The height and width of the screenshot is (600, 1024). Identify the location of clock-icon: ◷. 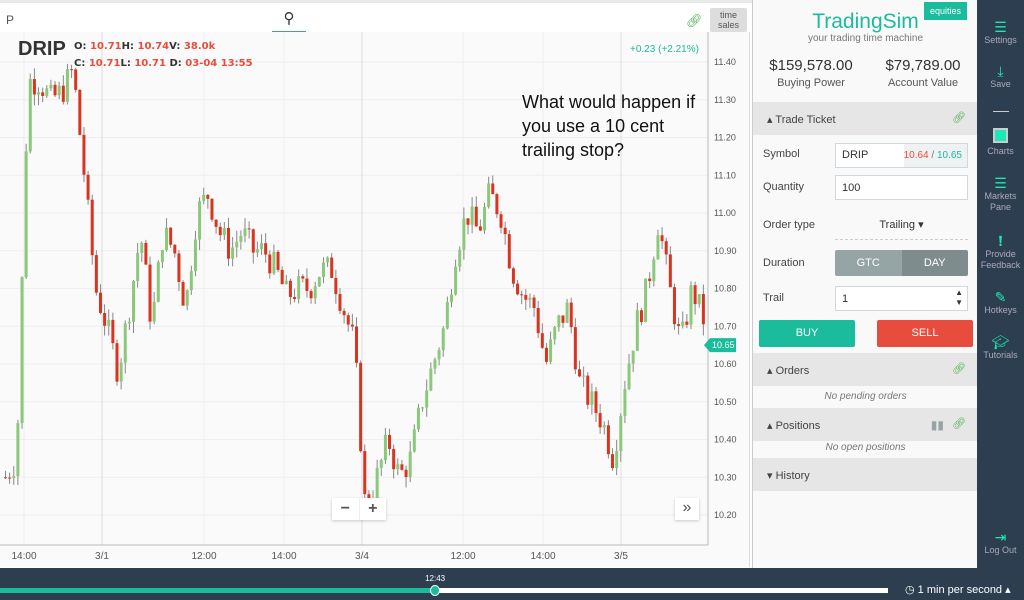
(910, 590).